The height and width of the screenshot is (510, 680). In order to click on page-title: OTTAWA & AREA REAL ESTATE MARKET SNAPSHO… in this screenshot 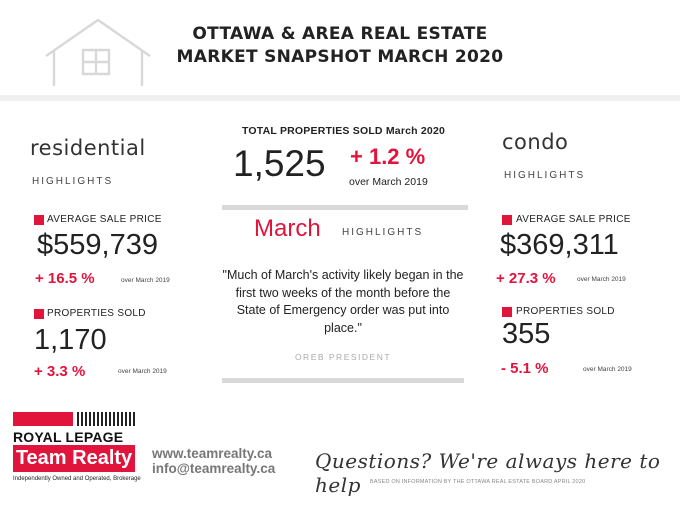, I will do `click(340, 45)`.